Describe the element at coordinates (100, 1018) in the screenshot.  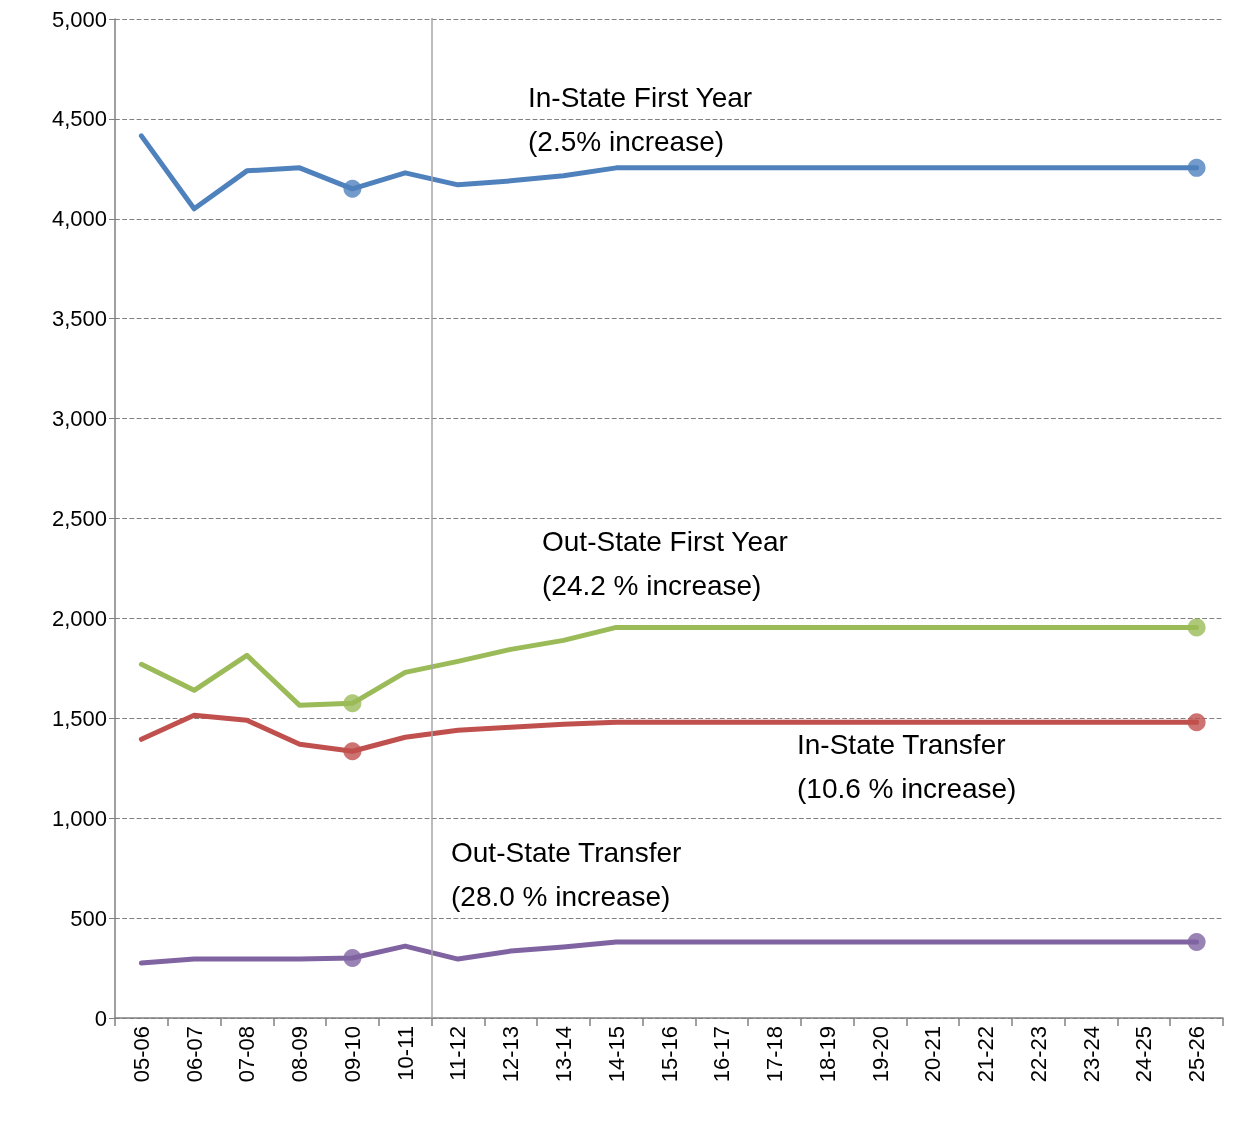
I see `y-tick-label: 0` at that location.